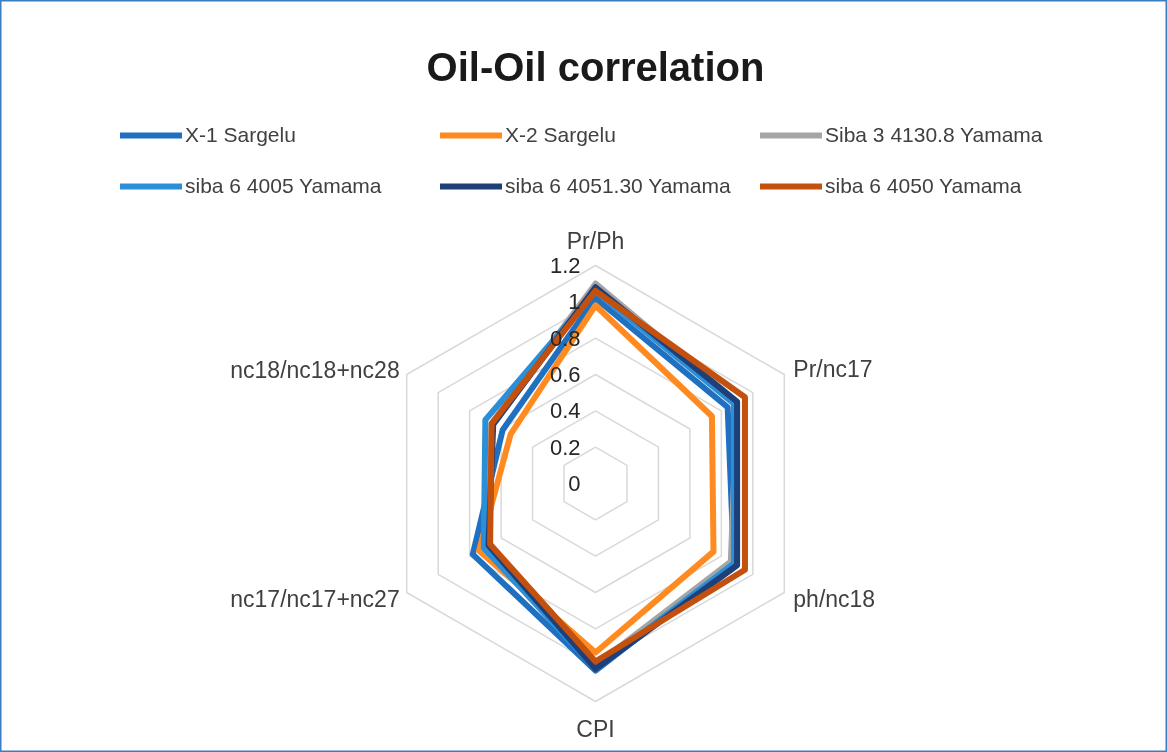 Image resolution: width=1167 pixels, height=752 pixels. Describe the element at coordinates (315, 369) in the screenshot. I see `spoke-label: nc18/nc18+nc28` at that location.